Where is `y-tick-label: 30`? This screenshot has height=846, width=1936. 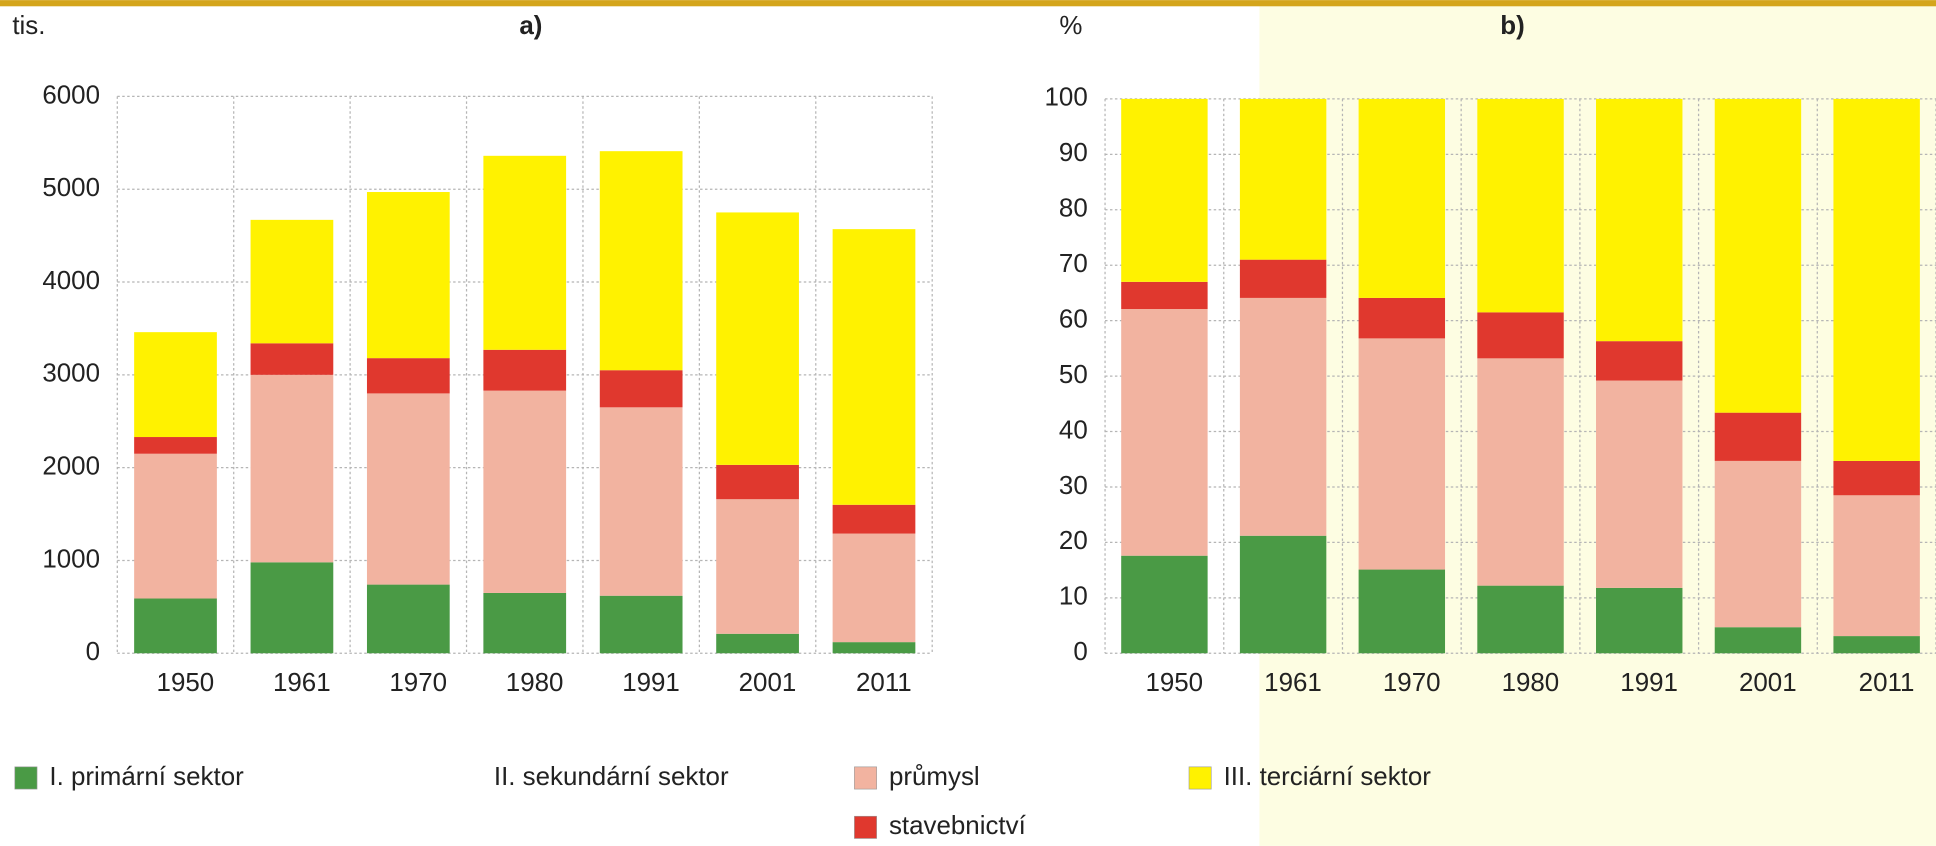 y-tick-label: 30 is located at coordinates (1073, 486).